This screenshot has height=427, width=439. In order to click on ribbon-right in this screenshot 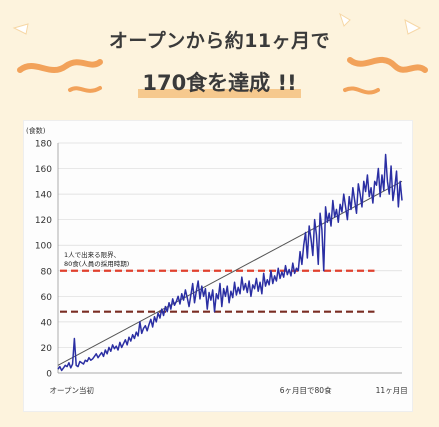, I will do `click(387, 65)`.